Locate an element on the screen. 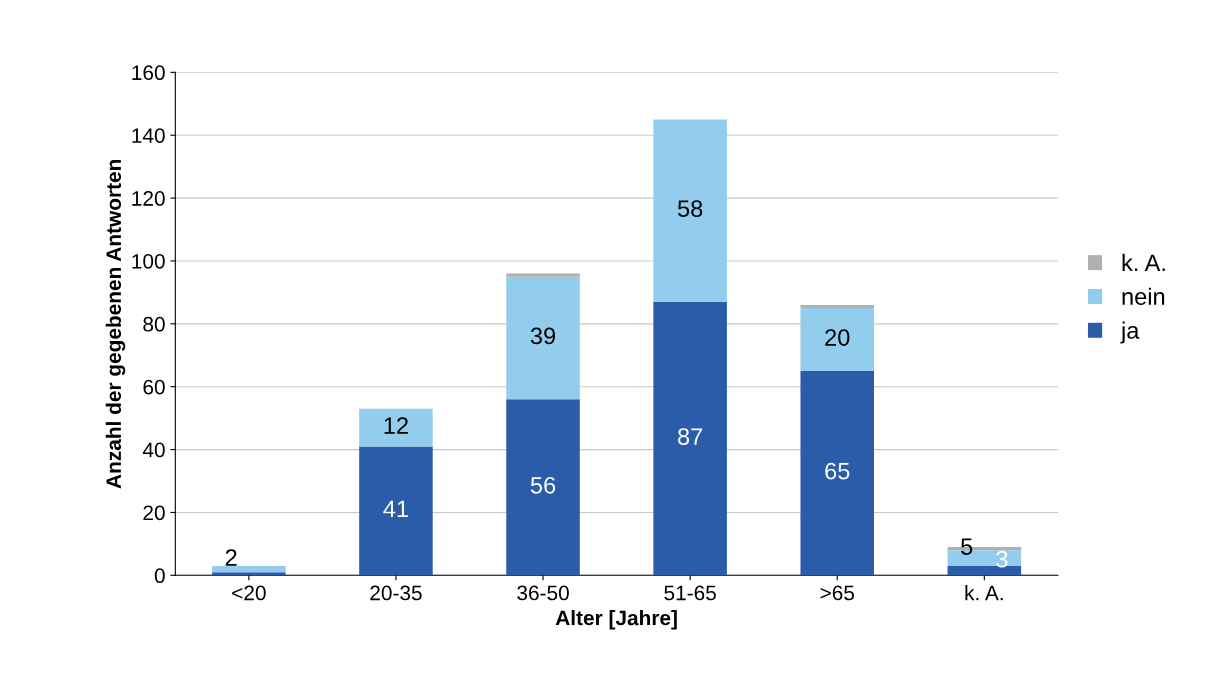 Image resolution: width=1209 pixels, height=689 pixels. x-tick-label: 36-50 is located at coordinates (543, 593).